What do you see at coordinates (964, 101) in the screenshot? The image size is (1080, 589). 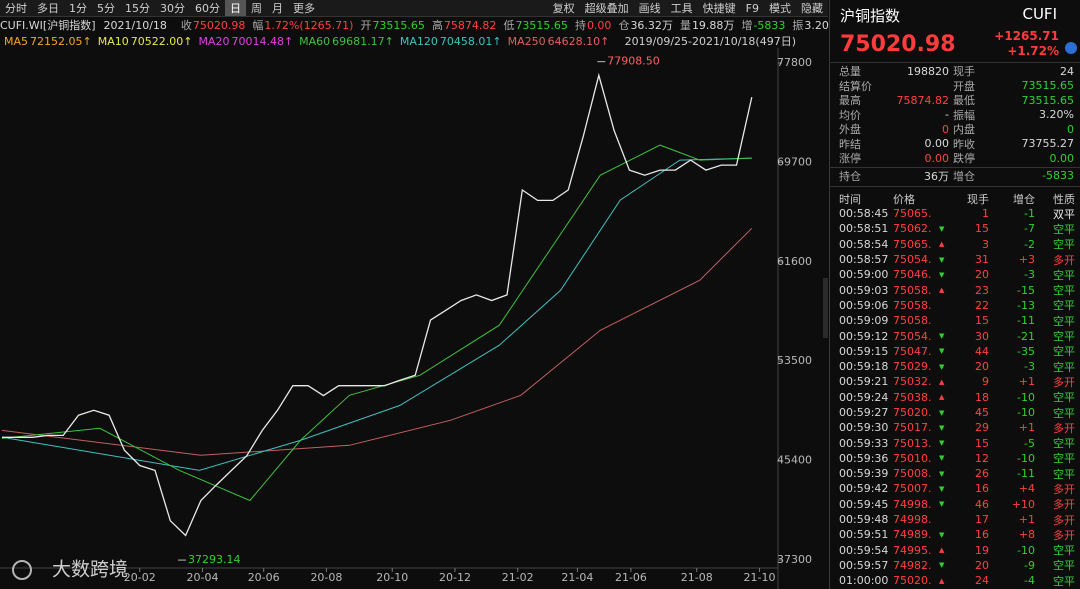 I see `stat-label: 最低` at bounding box center [964, 101].